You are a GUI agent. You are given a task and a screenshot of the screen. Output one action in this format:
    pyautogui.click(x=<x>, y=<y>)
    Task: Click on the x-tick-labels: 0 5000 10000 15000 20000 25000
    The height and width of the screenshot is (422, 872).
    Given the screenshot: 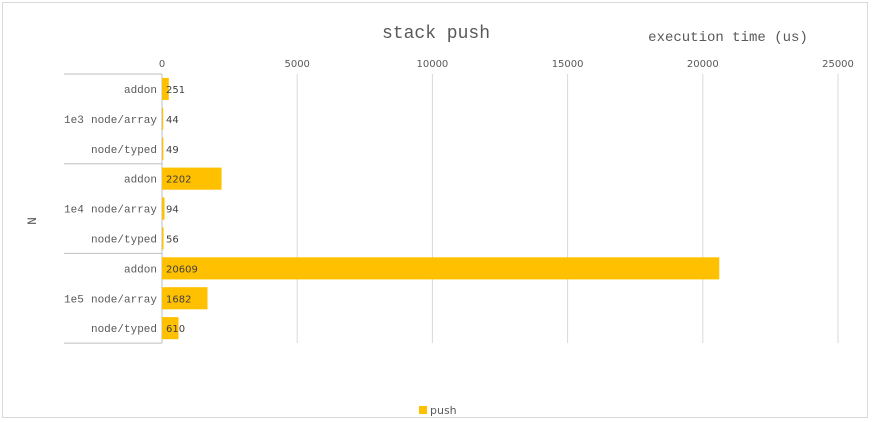 What is the action you would take?
    pyautogui.click(x=506, y=64)
    